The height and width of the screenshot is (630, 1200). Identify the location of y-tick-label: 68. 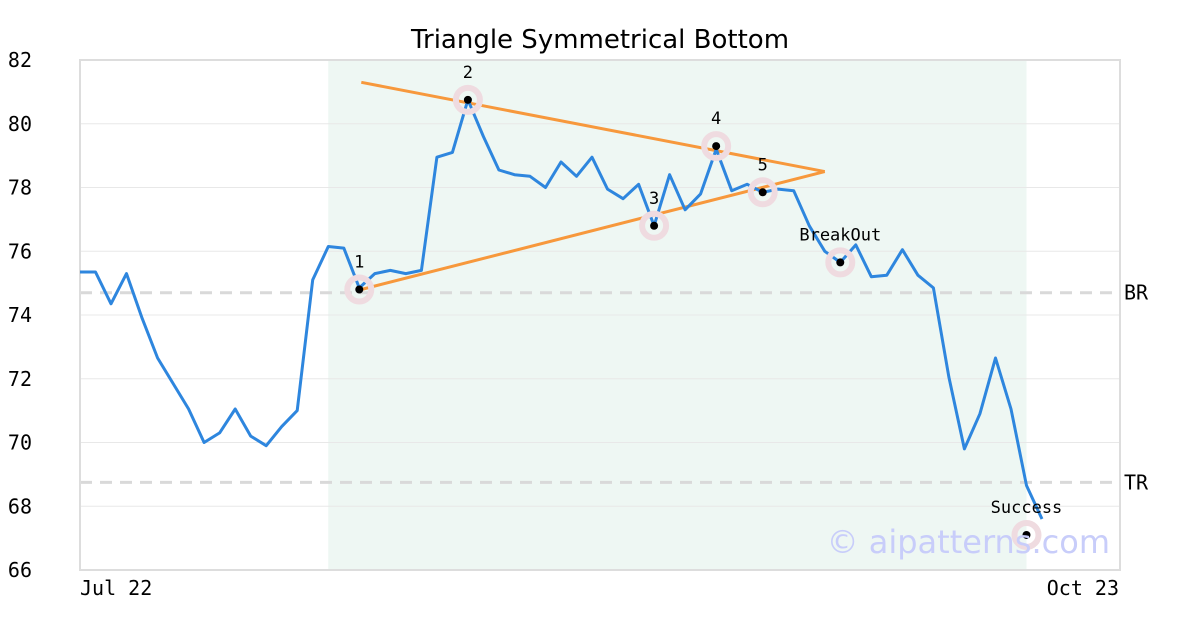
(20, 506).